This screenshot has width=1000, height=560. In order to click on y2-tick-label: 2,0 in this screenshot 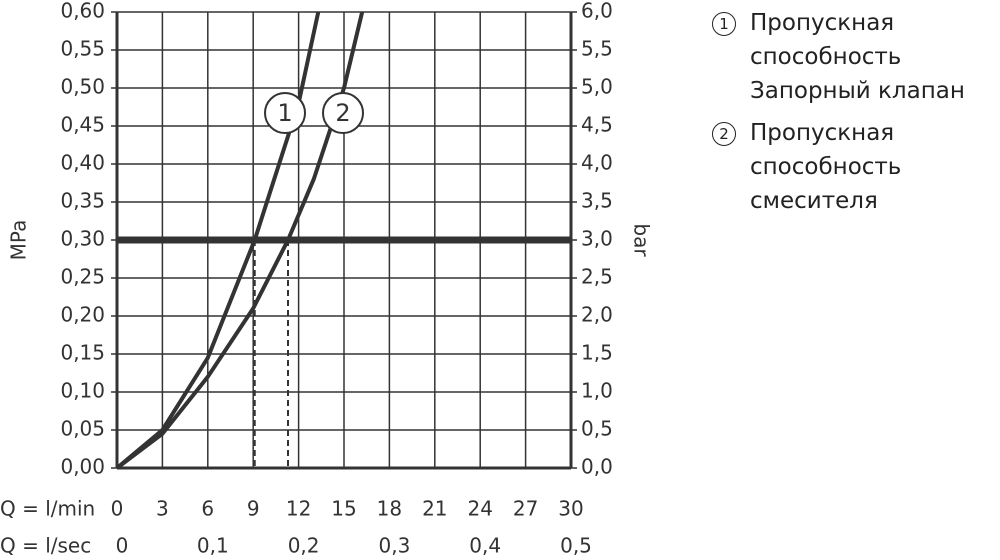, I will do `click(597, 315)`.